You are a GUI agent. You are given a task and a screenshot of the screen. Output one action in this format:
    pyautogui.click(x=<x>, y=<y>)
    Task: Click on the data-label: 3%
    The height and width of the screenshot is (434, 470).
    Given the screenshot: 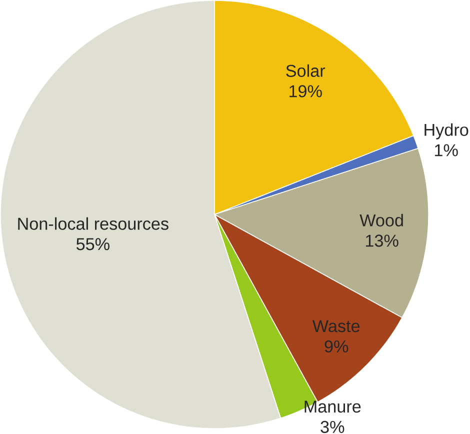 What is the action you would take?
    pyautogui.click(x=332, y=426)
    